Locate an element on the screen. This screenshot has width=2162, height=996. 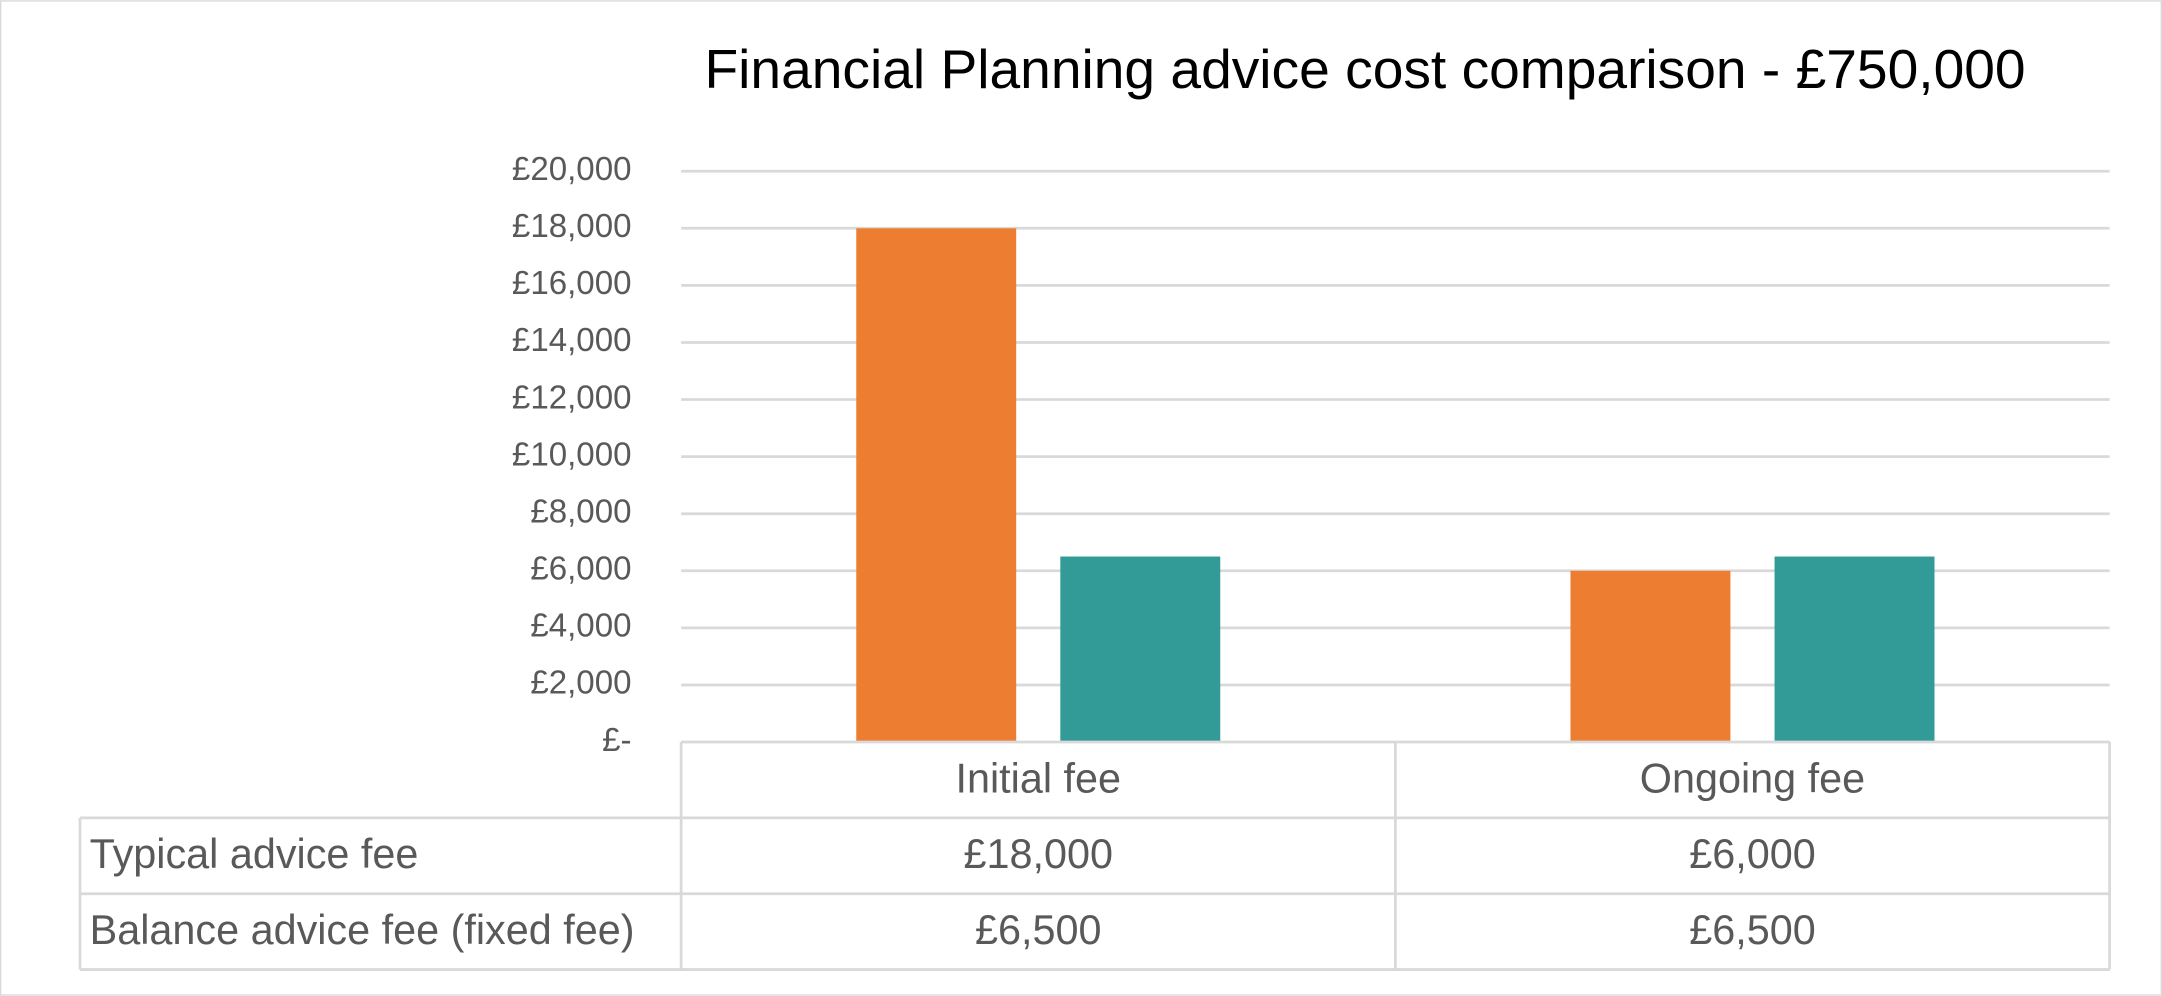
x-tick-label: Initial fee is located at coordinates (1038, 778).